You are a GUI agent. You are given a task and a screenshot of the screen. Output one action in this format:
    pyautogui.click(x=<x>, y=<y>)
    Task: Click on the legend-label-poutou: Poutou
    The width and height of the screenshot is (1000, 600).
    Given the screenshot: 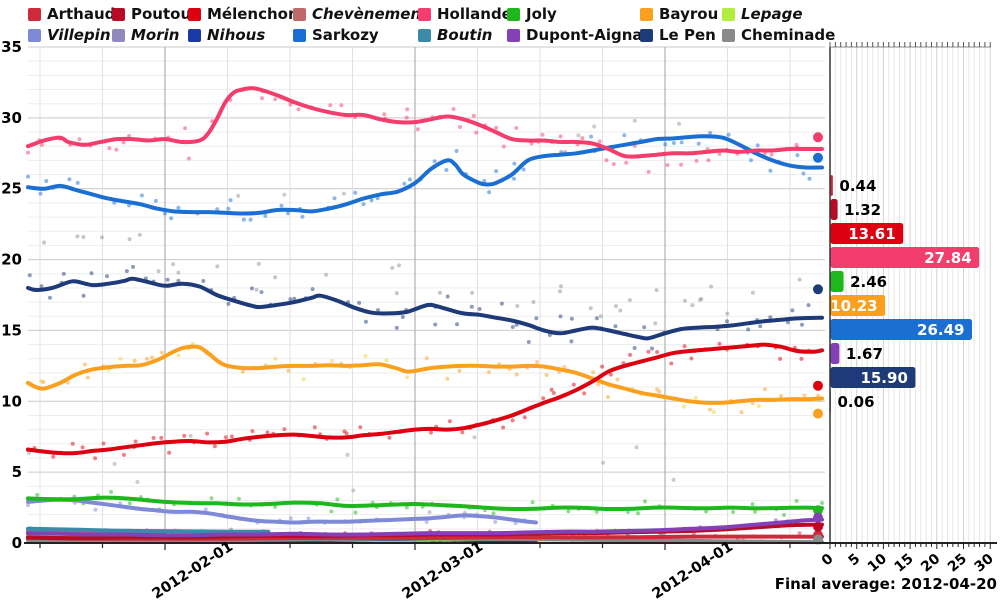 What is the action you would take?
    pyautogui.click(x=161, y=14)
    